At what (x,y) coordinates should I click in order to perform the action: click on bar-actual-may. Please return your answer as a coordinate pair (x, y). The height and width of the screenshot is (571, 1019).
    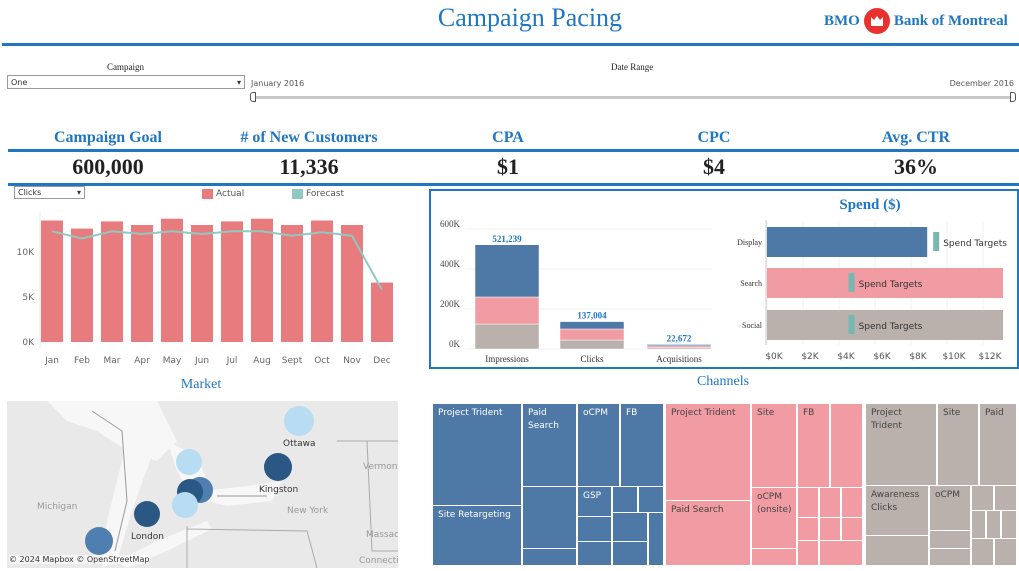
    Looking at the image, I should click on (172, 280).